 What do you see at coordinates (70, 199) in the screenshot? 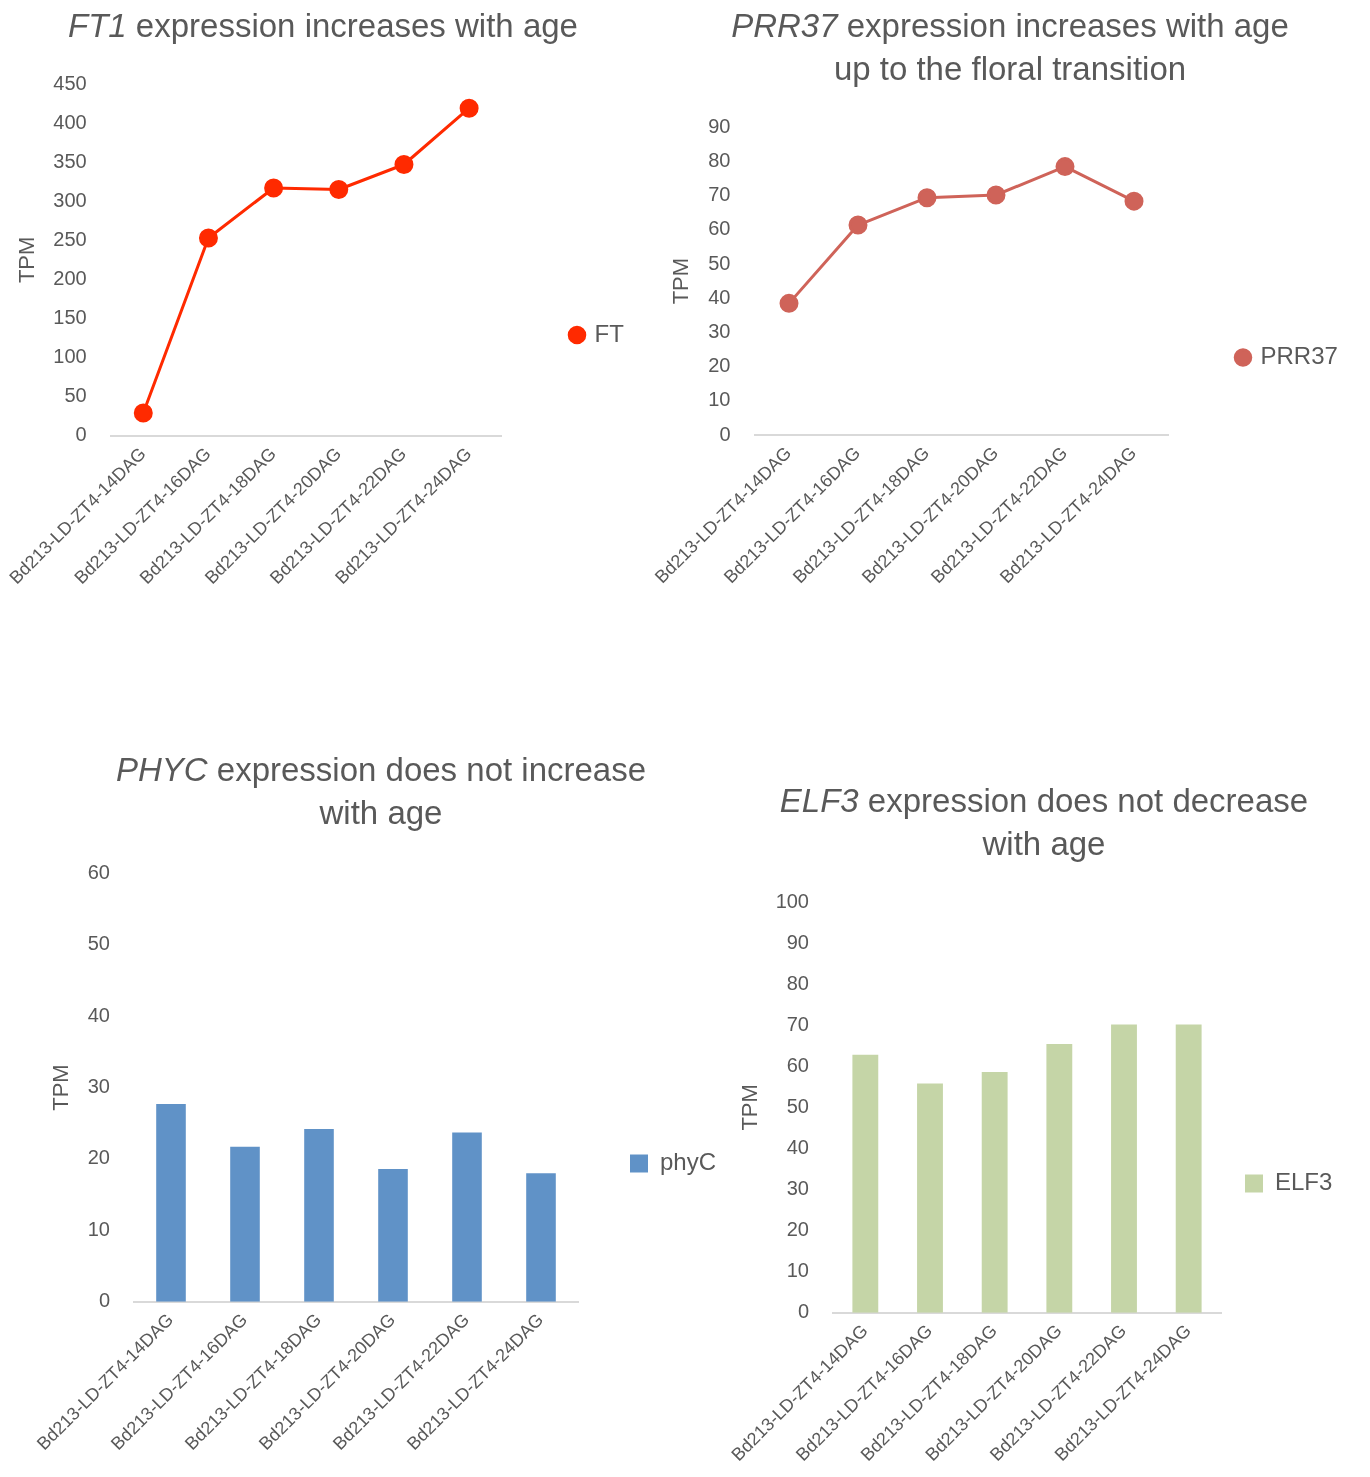
I see `y-tick-label: 300` at bounding box center [70, 199].